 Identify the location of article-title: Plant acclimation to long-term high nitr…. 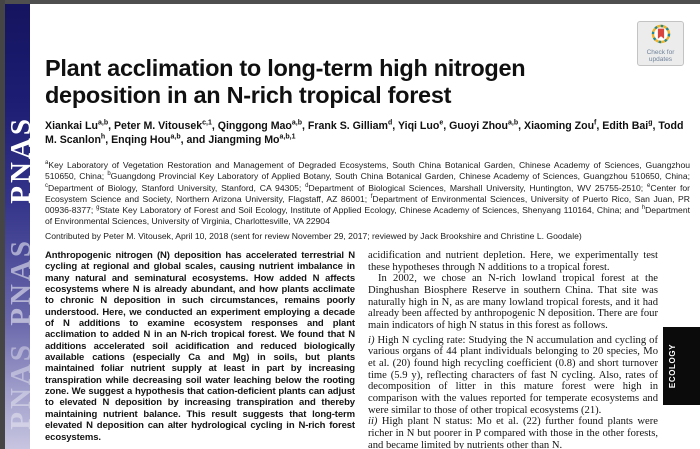
(285, 81).